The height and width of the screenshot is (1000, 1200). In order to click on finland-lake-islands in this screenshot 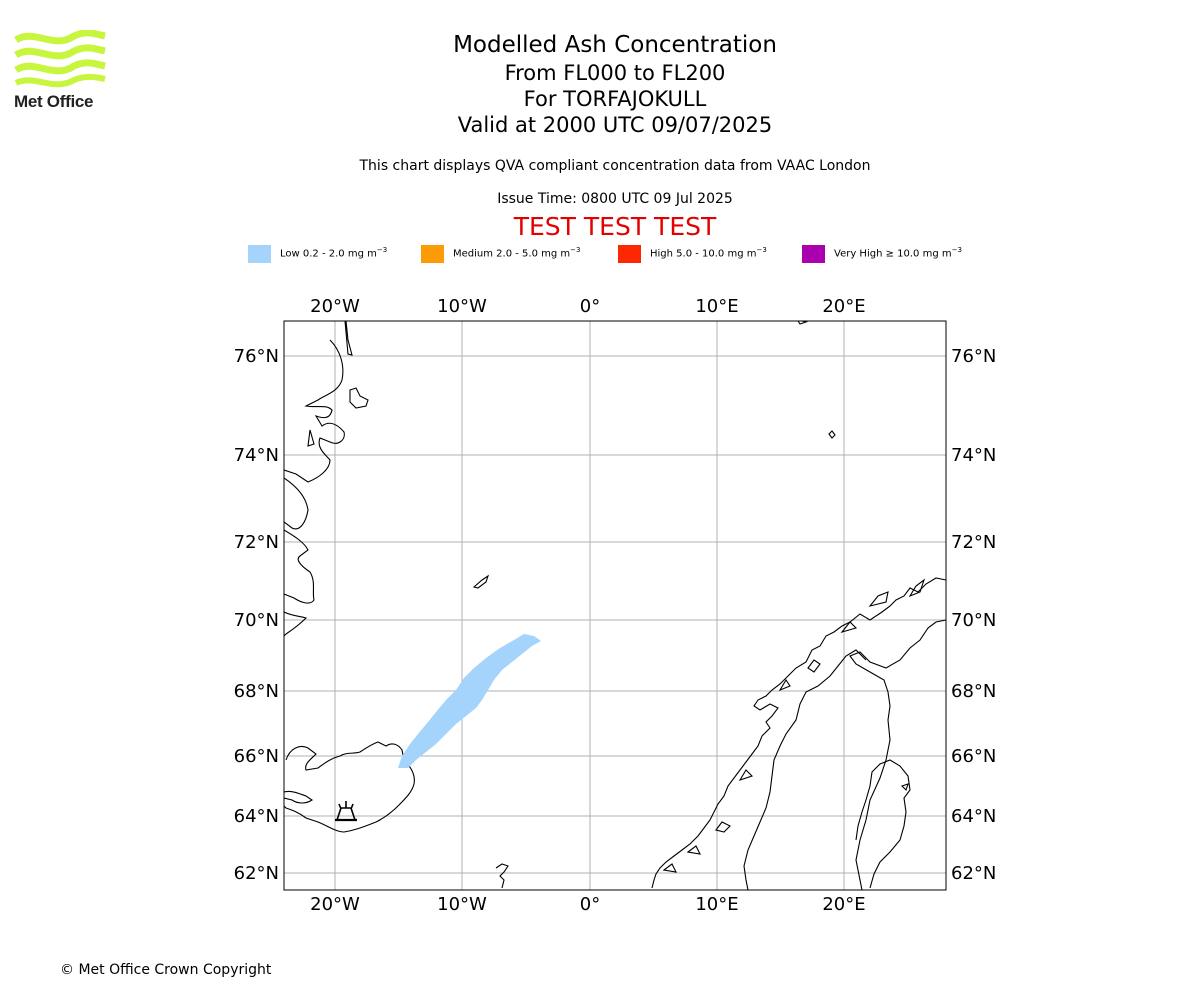, I will do `click(904, 787)`.